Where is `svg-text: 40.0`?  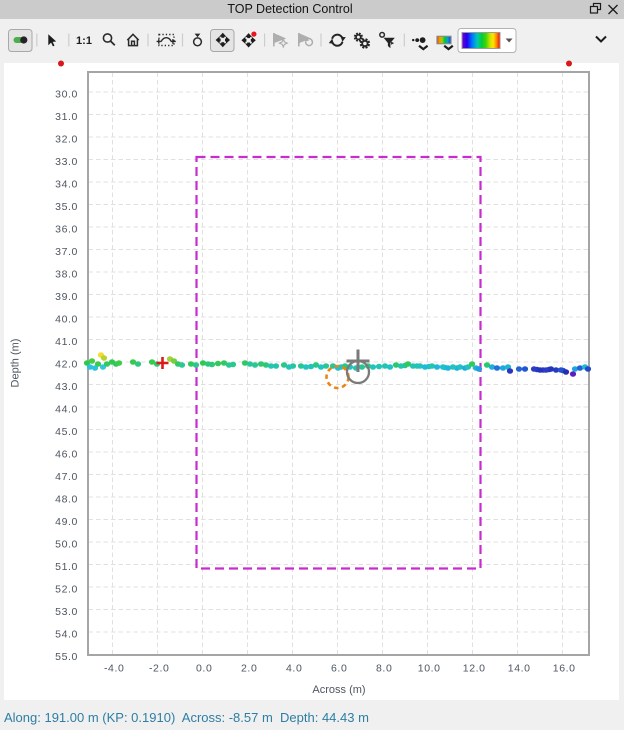 svg-text: 40.0 is located at coordinates (66, 320).